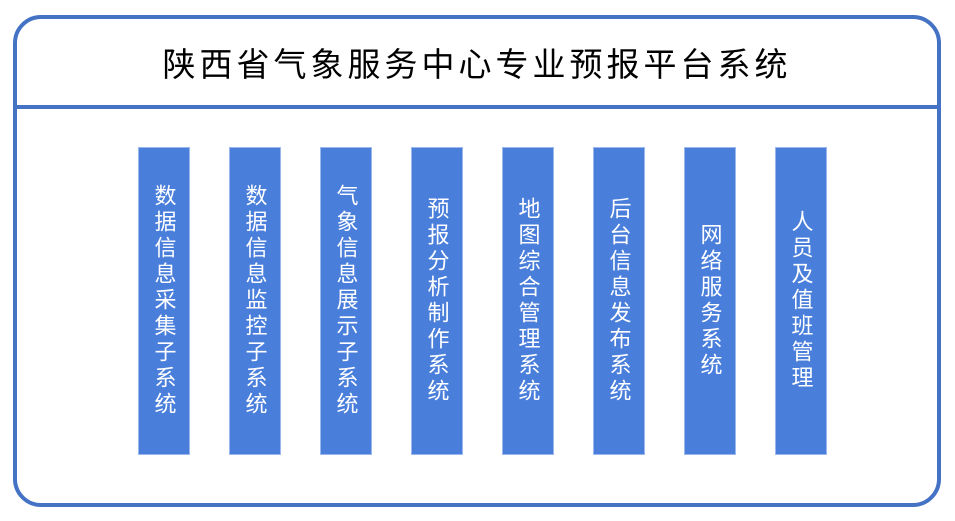 Image resolution: width=955 pixels, height=521 pixels. I want to click on subsystem-bar: 地图综合管理系统, so click(527, 301).